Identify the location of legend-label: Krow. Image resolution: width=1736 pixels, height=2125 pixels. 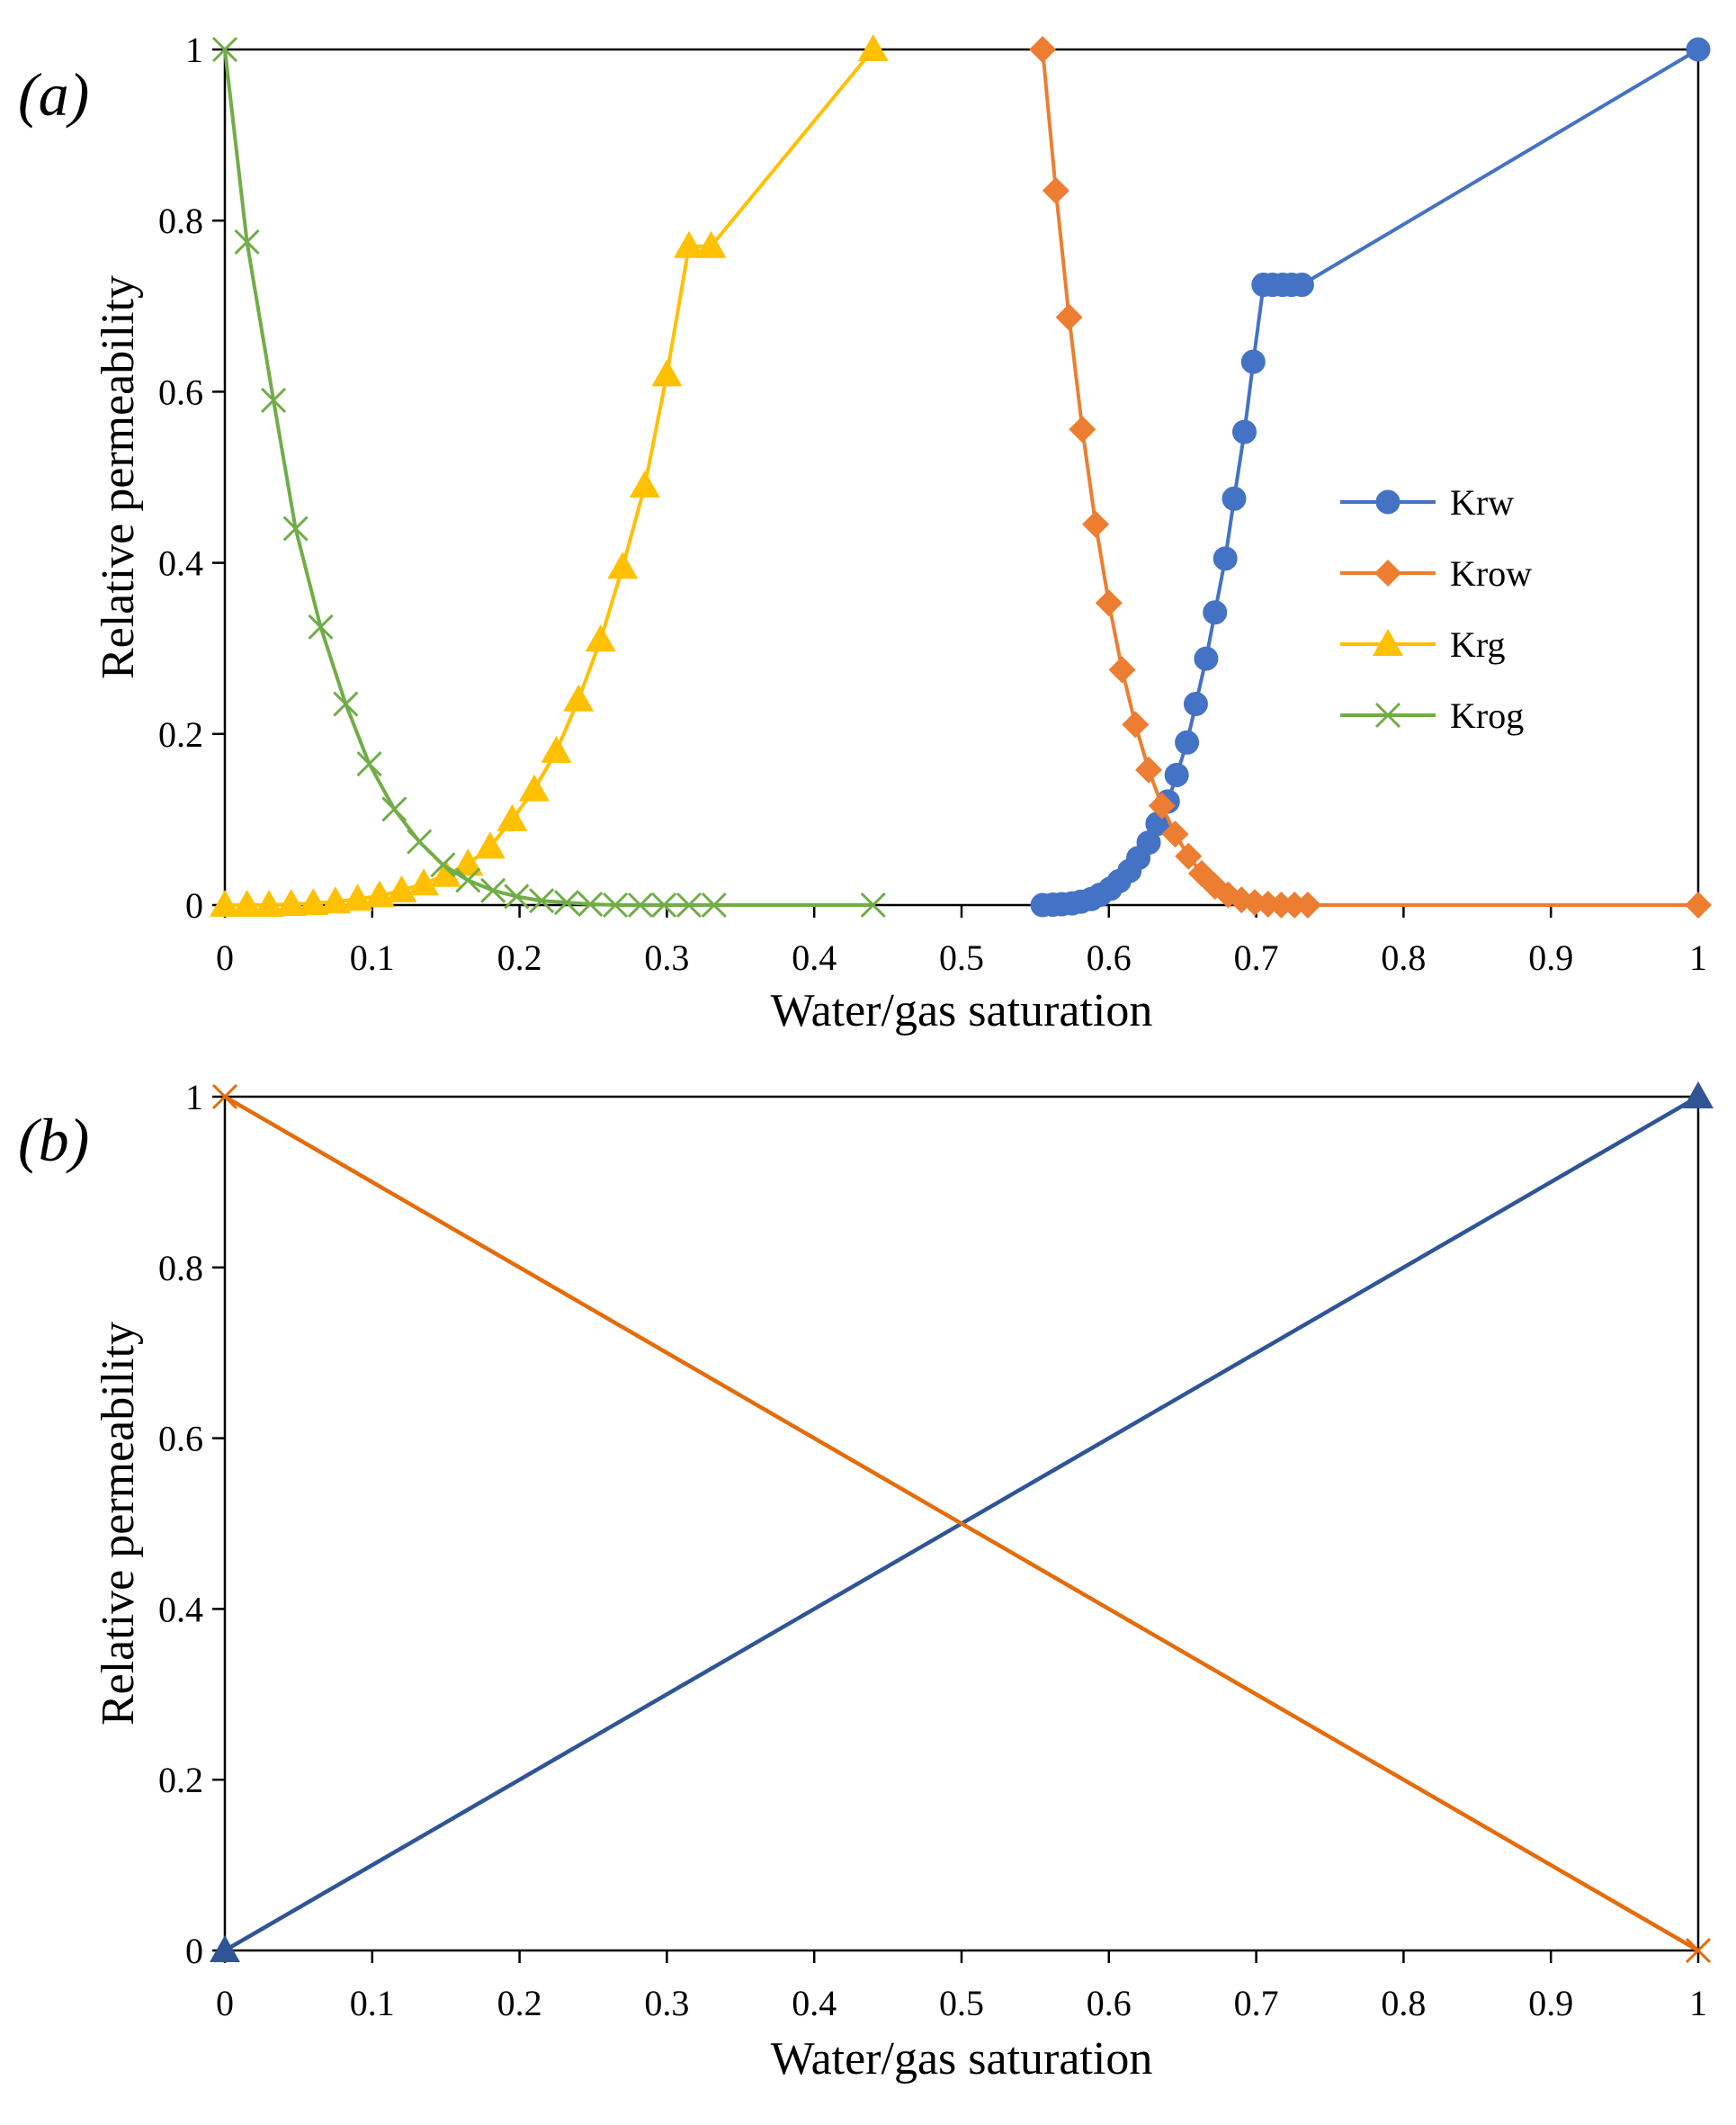
(1491, 573).